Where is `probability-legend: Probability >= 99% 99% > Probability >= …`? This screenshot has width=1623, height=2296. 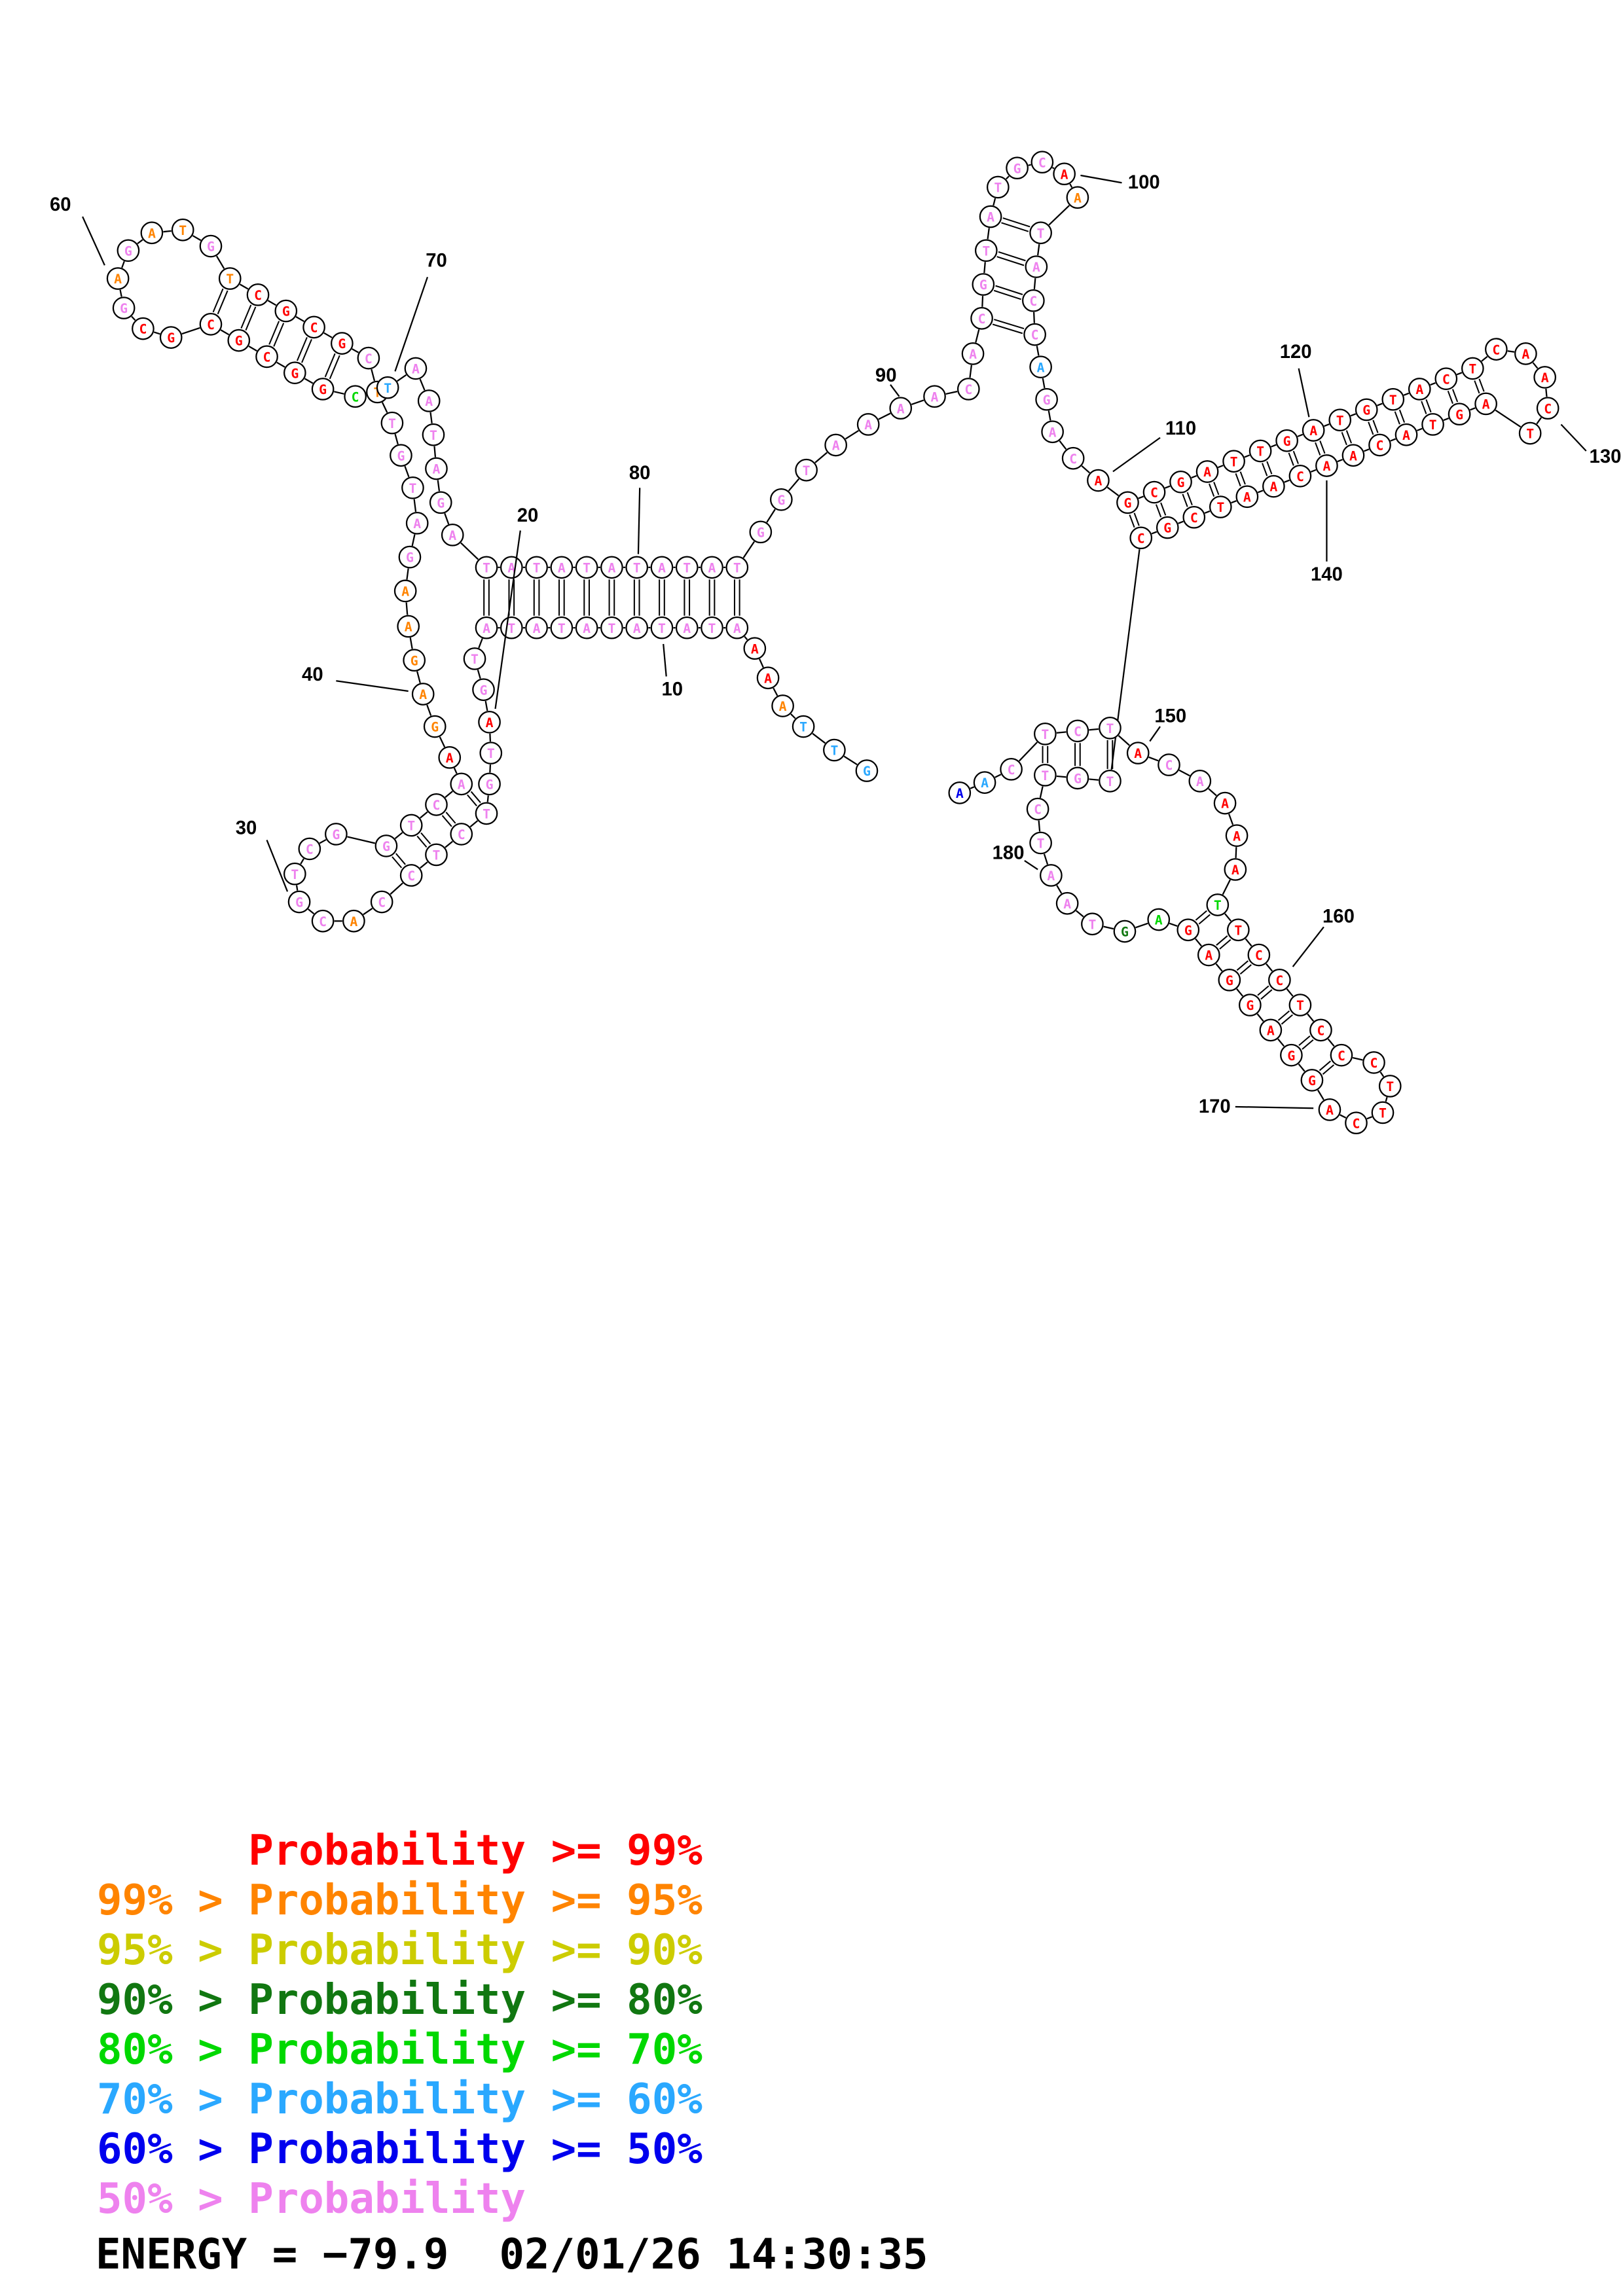 probability-legend: Probability >= 99% 99% > Probability >= … is located at coordinates (399, 2025).